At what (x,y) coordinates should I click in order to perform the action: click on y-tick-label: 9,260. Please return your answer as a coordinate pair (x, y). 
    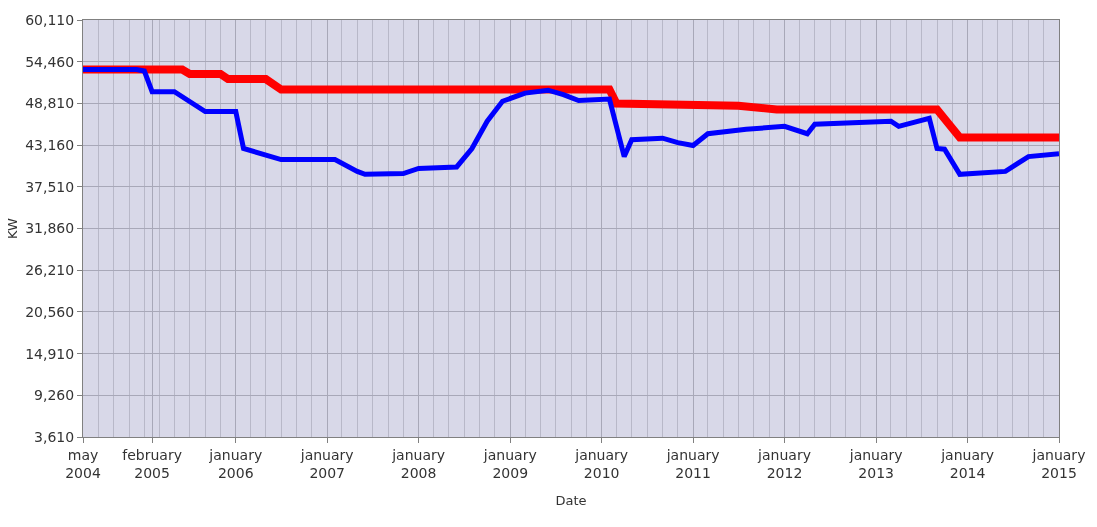
    Looking at the image, I should click on (54, 395).